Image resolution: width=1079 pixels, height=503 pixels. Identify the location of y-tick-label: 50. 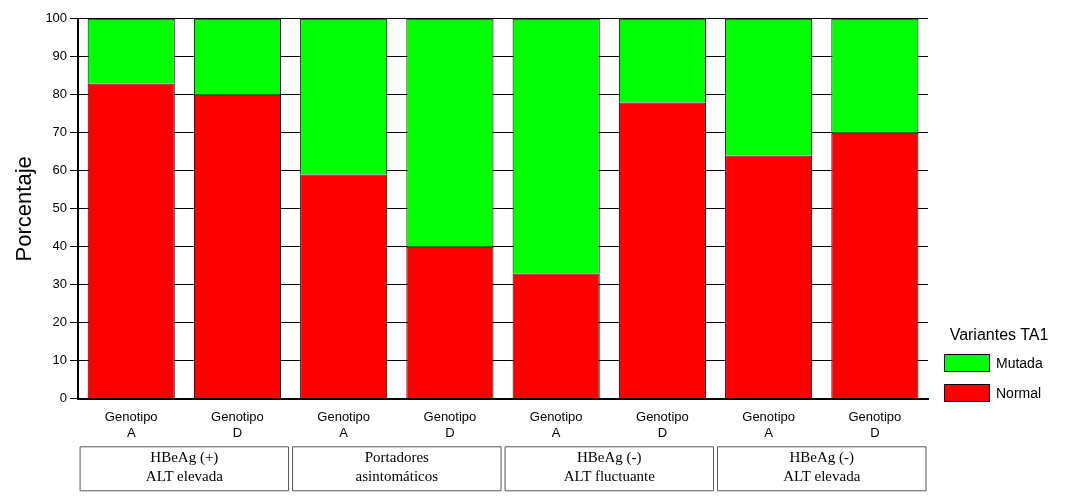
(60, 208).